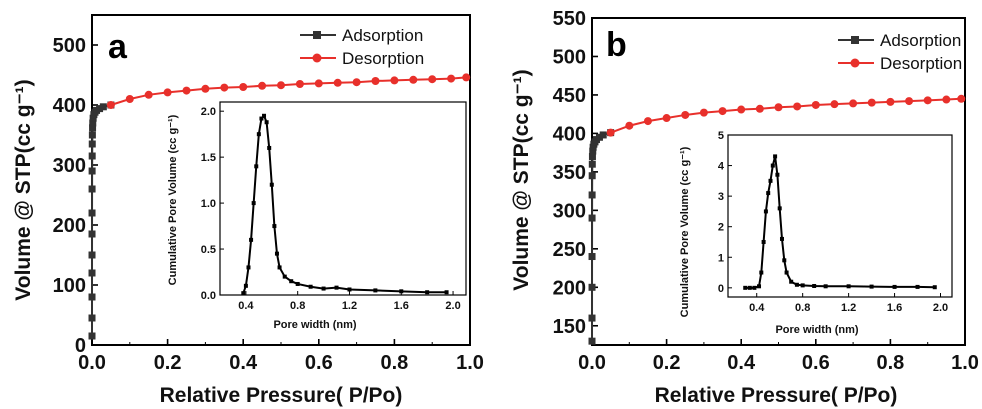 The width and height of the screenshot is (982, 409). I want to click on inset-x-tick-label: 1.2, so click(848, 308).